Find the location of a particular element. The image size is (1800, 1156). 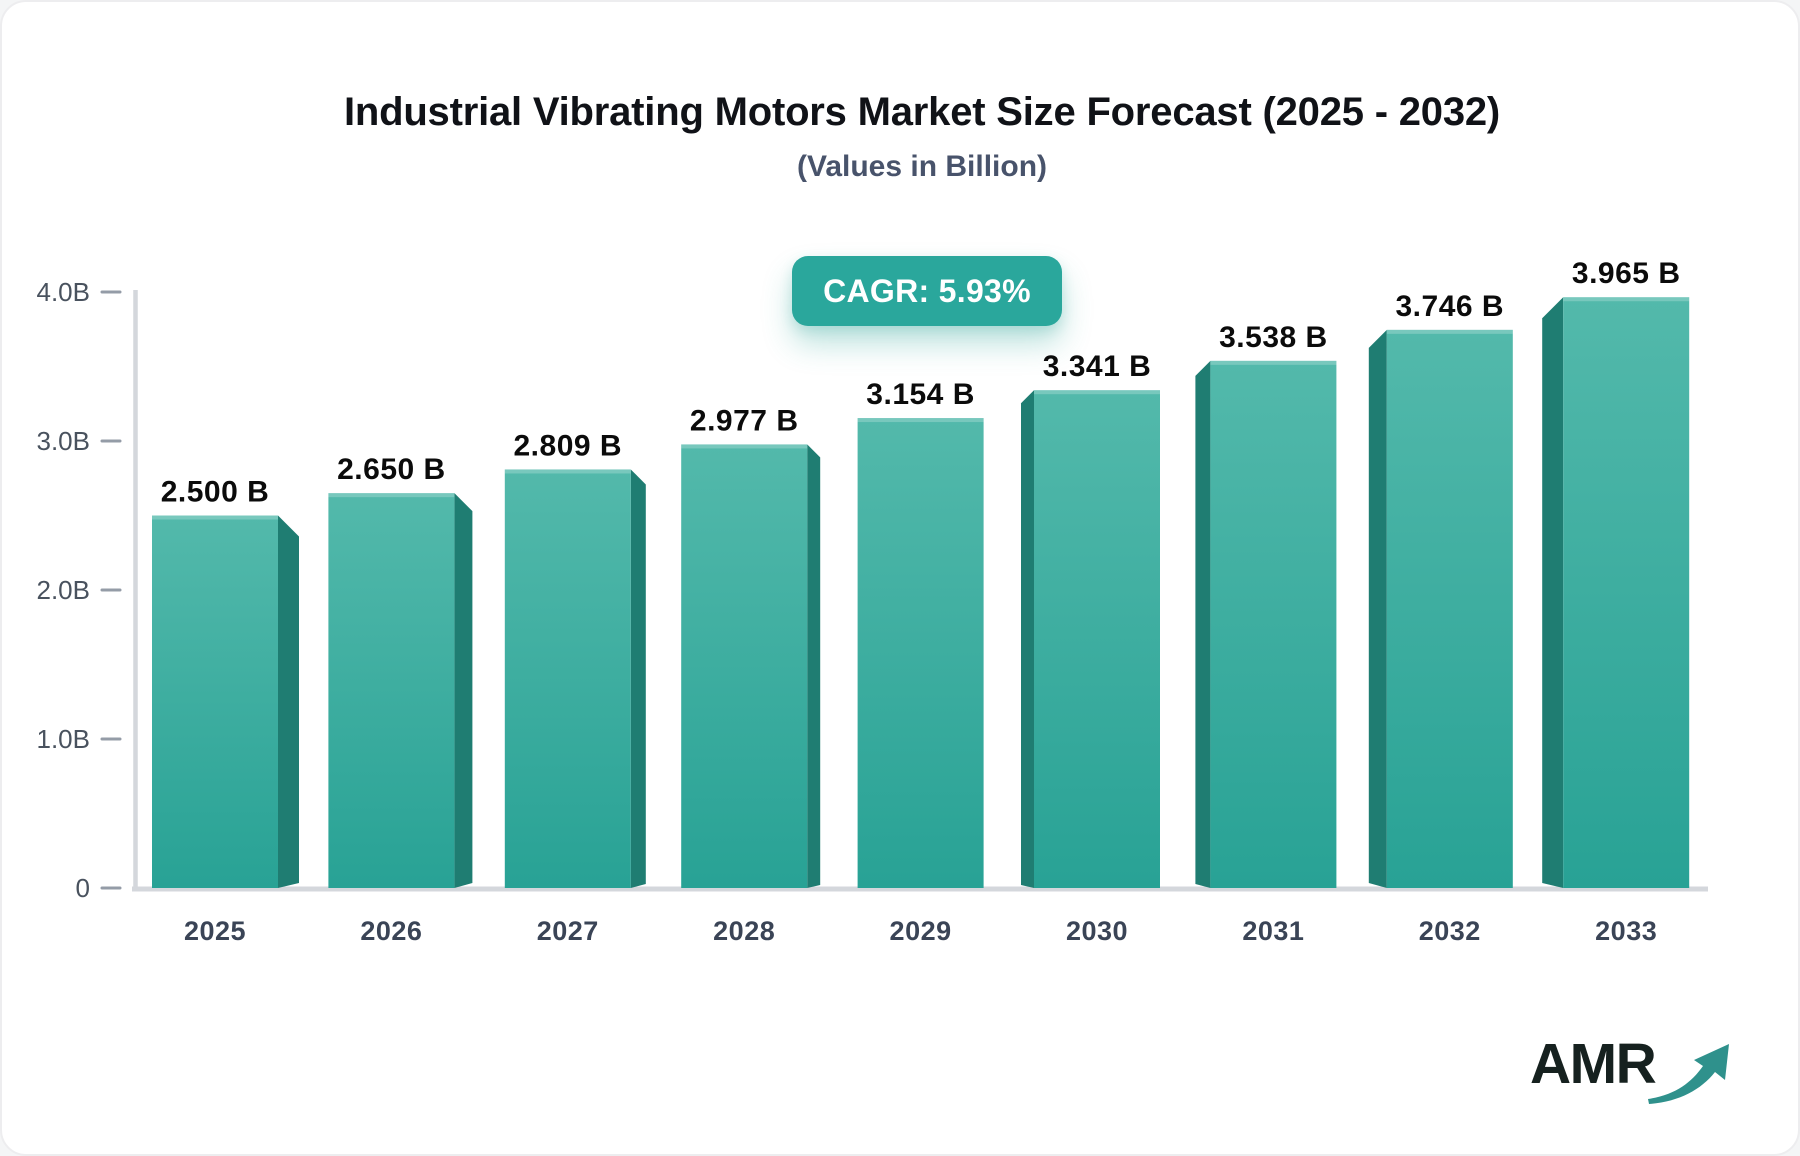

bar-2029 is located at coordinates (920, 653).